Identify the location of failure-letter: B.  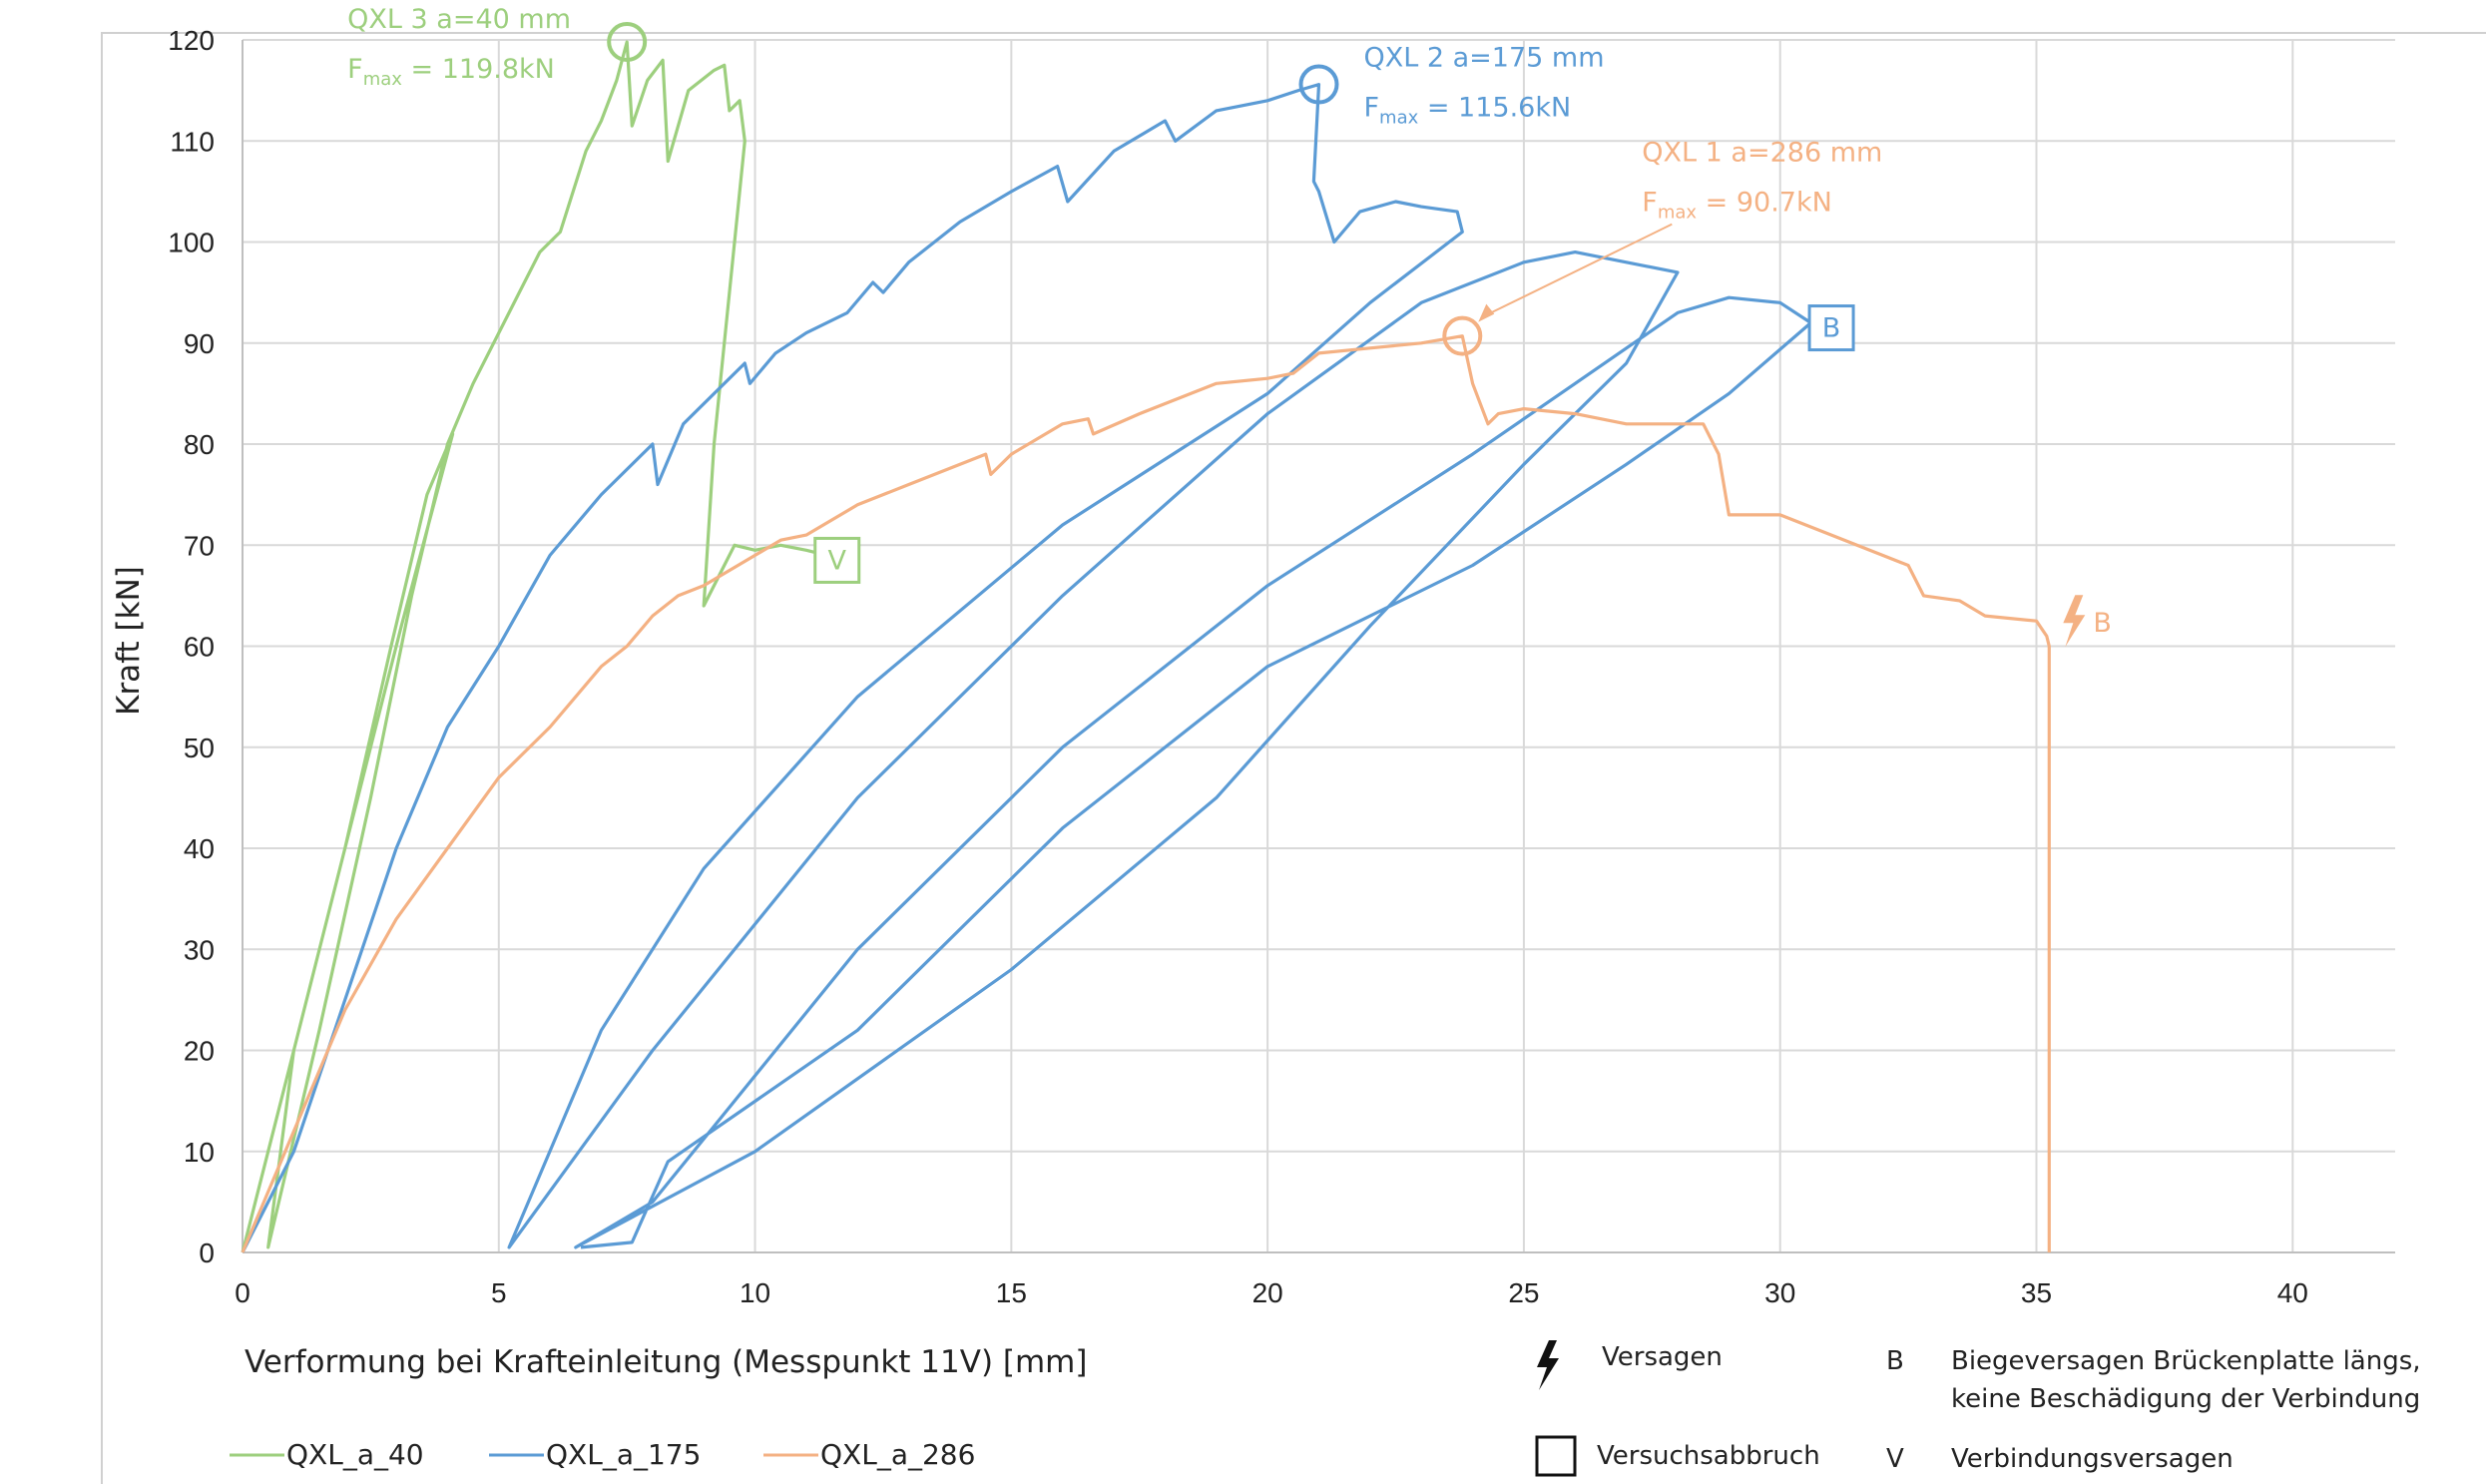
(2102, 623).